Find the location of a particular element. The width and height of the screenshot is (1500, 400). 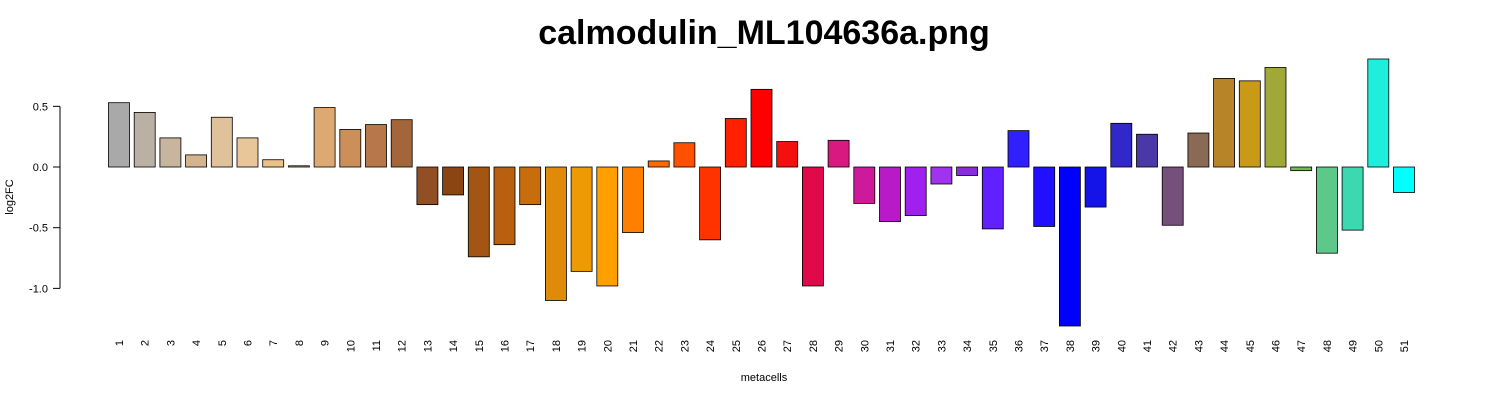

x-axis-label: metacells is located at coordinates (764, 378).